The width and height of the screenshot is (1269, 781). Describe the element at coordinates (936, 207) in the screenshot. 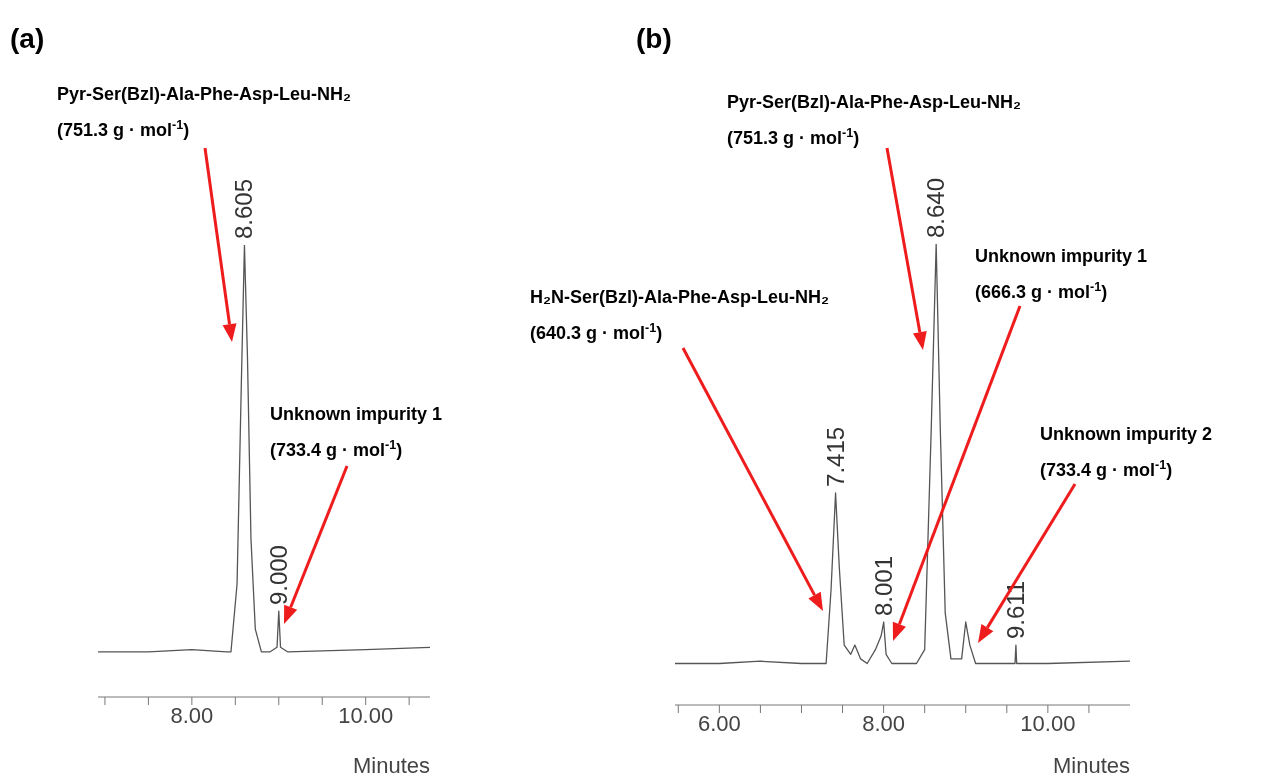

I see `annotation: 8.640` at that location.